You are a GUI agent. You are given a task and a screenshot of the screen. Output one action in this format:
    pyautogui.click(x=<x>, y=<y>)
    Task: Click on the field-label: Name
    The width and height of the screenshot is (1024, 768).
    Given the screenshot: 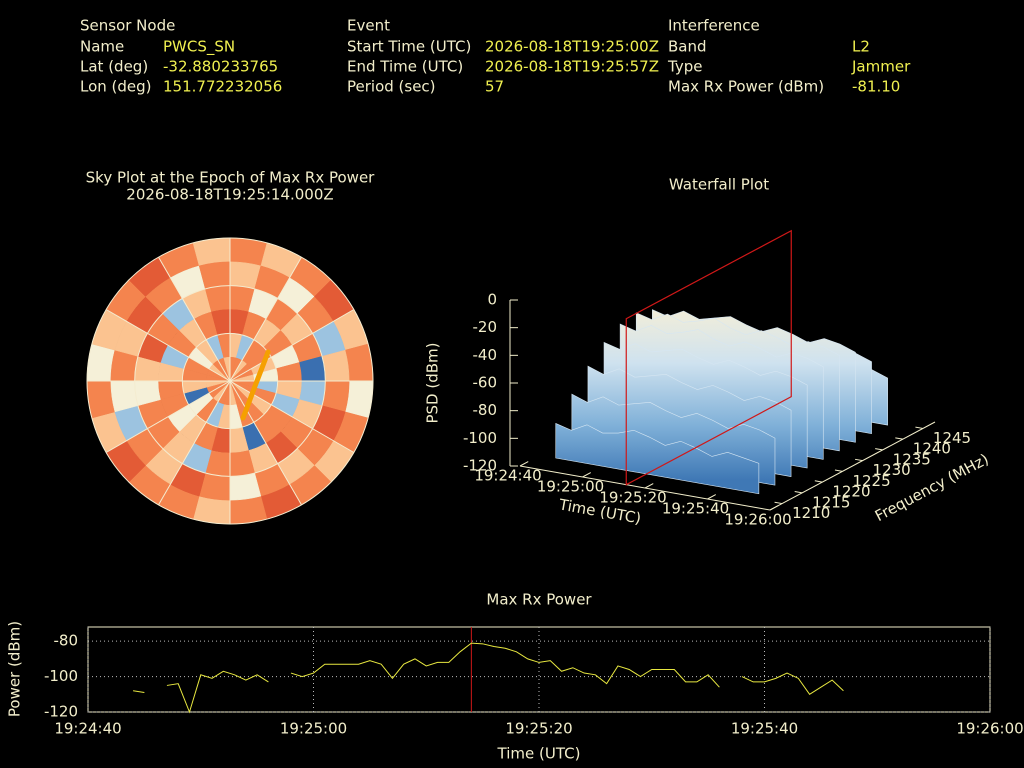 What is the action you would take?
    pyautogui.click(x=102, y=47)
    